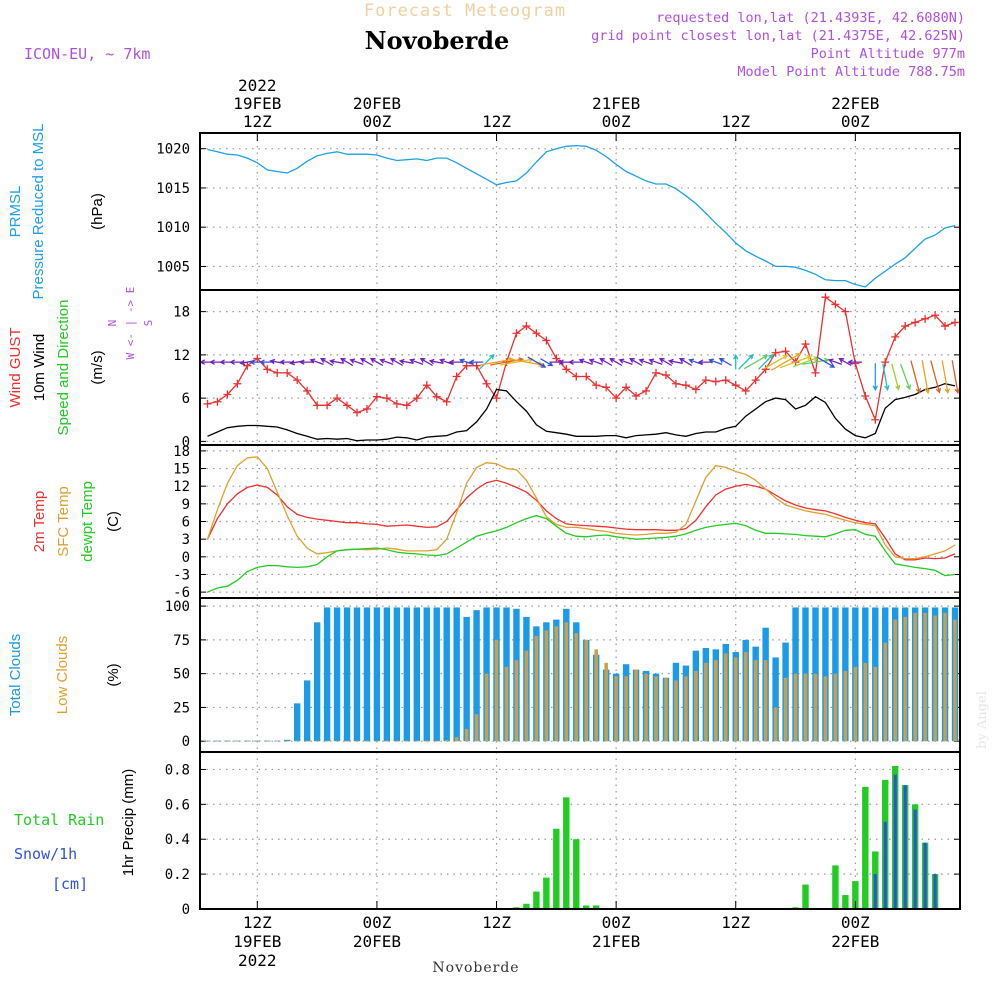  I want to click on time-label-bottom: 00Z, so click(616, 922).